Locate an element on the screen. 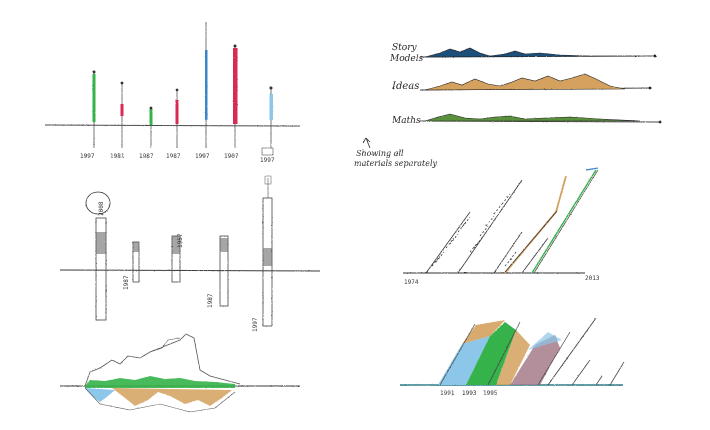 This screenshot has height=430, width=710. band-label-2: 1993 is located at coordinates (469, 393).